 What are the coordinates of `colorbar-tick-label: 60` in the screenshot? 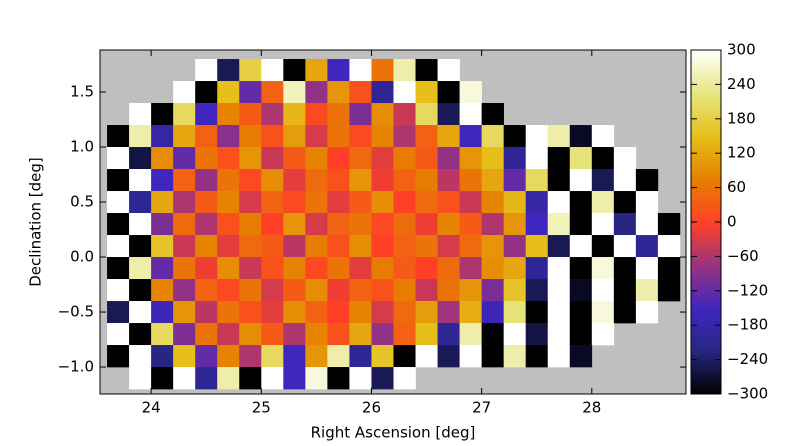 It's located at (736, 187).